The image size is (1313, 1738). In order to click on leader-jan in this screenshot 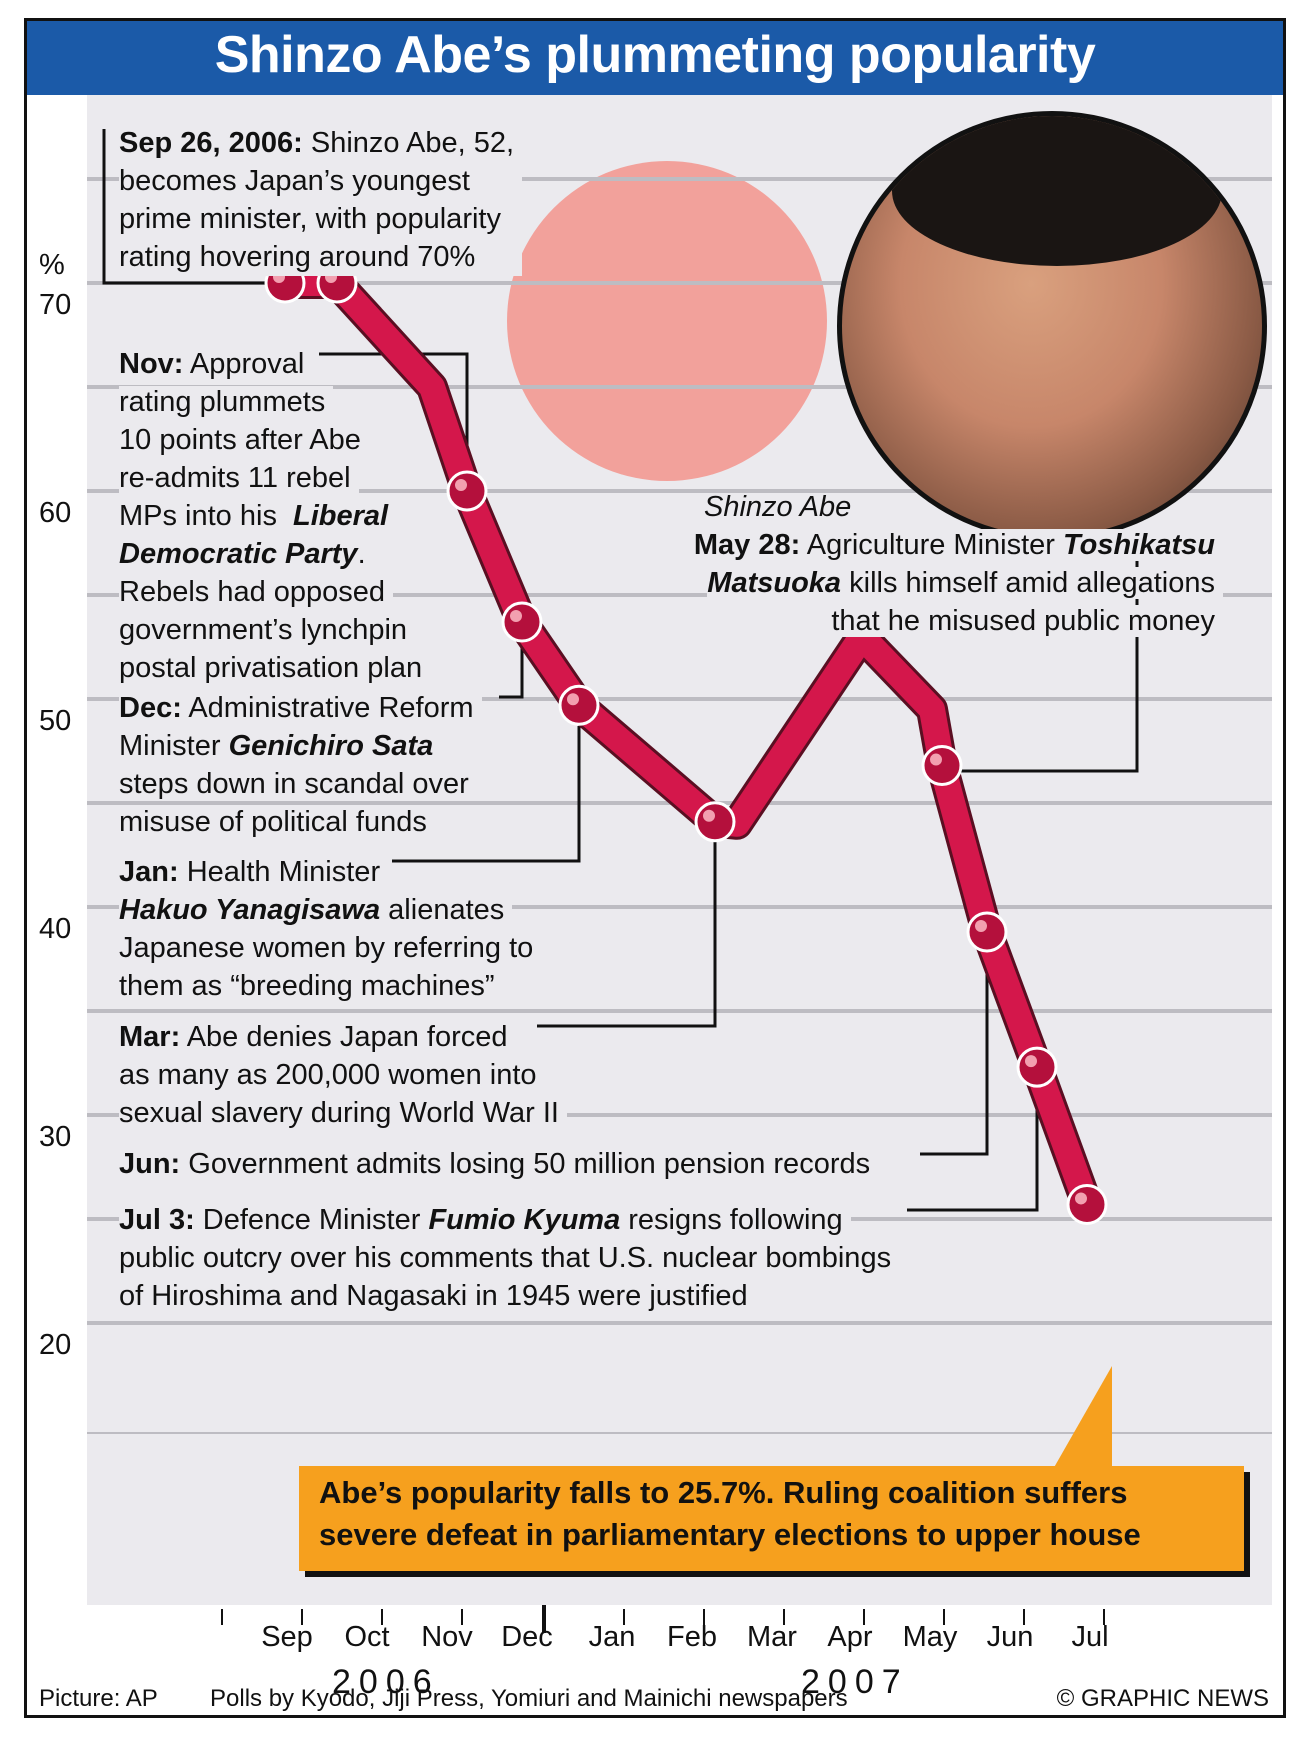, I will do `click(486, 794)`.